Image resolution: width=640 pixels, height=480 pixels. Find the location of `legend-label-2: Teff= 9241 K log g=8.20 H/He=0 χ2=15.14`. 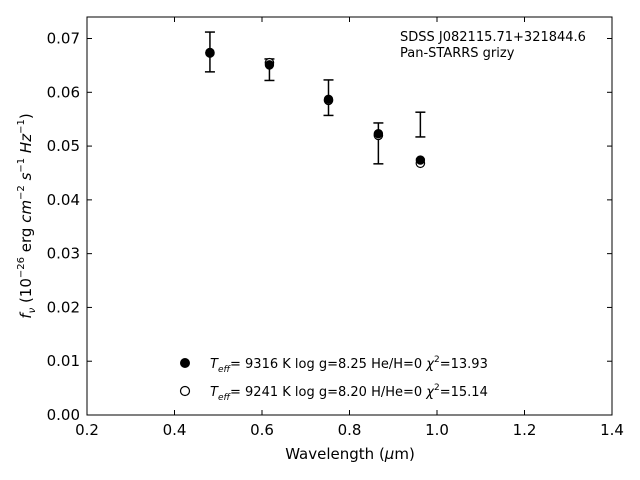

legend-label-2: Teff= 9241 K log g=8.20 H/He=0 χ2=15.14 is located at coordinates (349, 393).